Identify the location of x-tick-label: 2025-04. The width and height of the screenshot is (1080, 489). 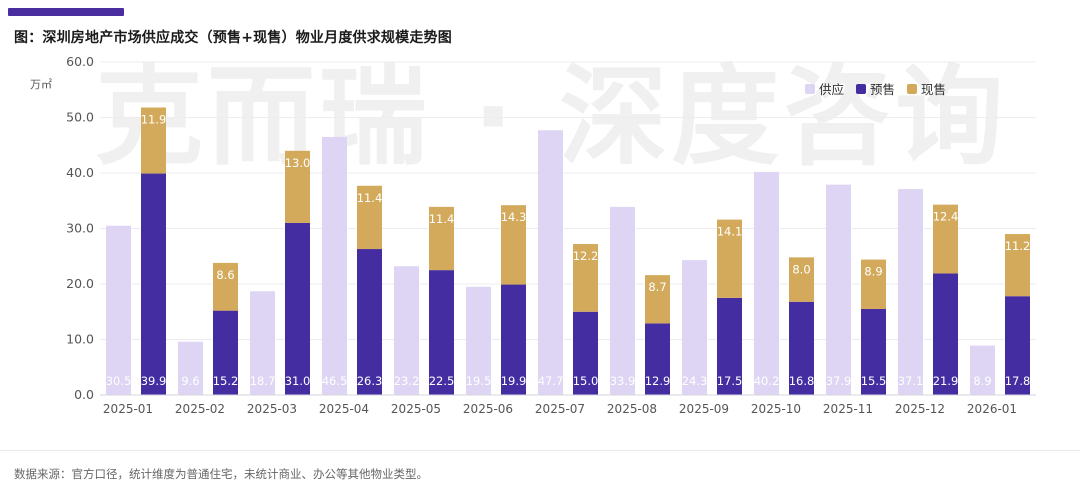
(344, 409).